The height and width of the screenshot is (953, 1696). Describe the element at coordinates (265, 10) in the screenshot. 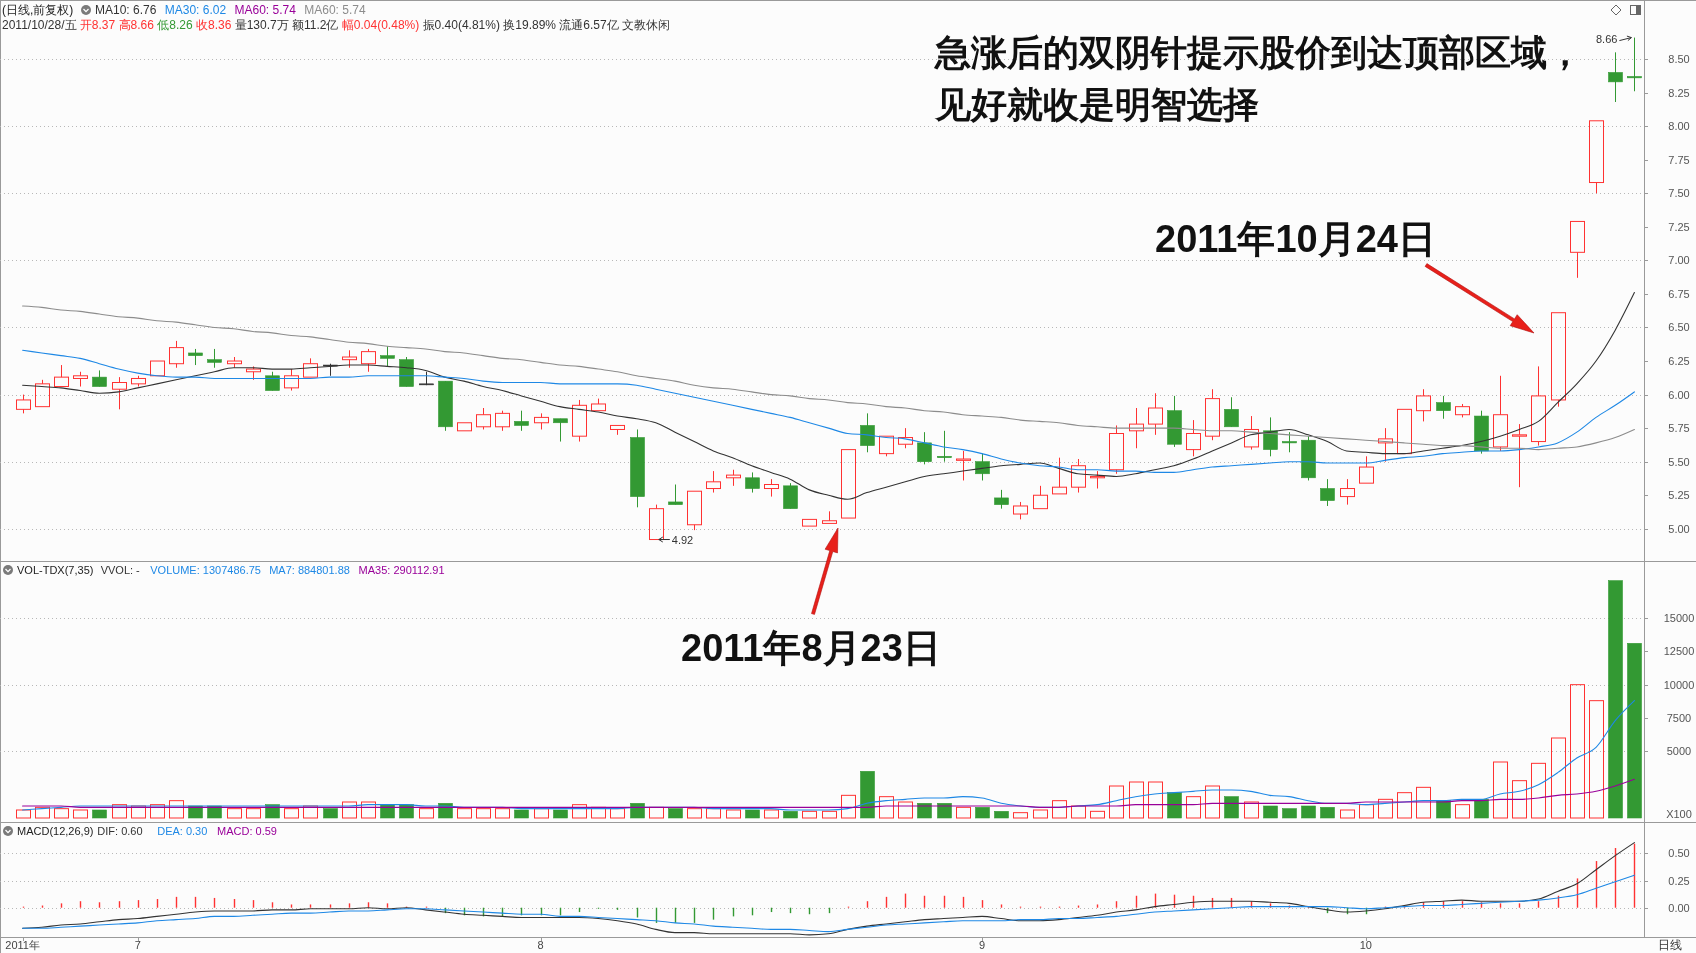

I see `annotation: MA60: 5.74` at that location.